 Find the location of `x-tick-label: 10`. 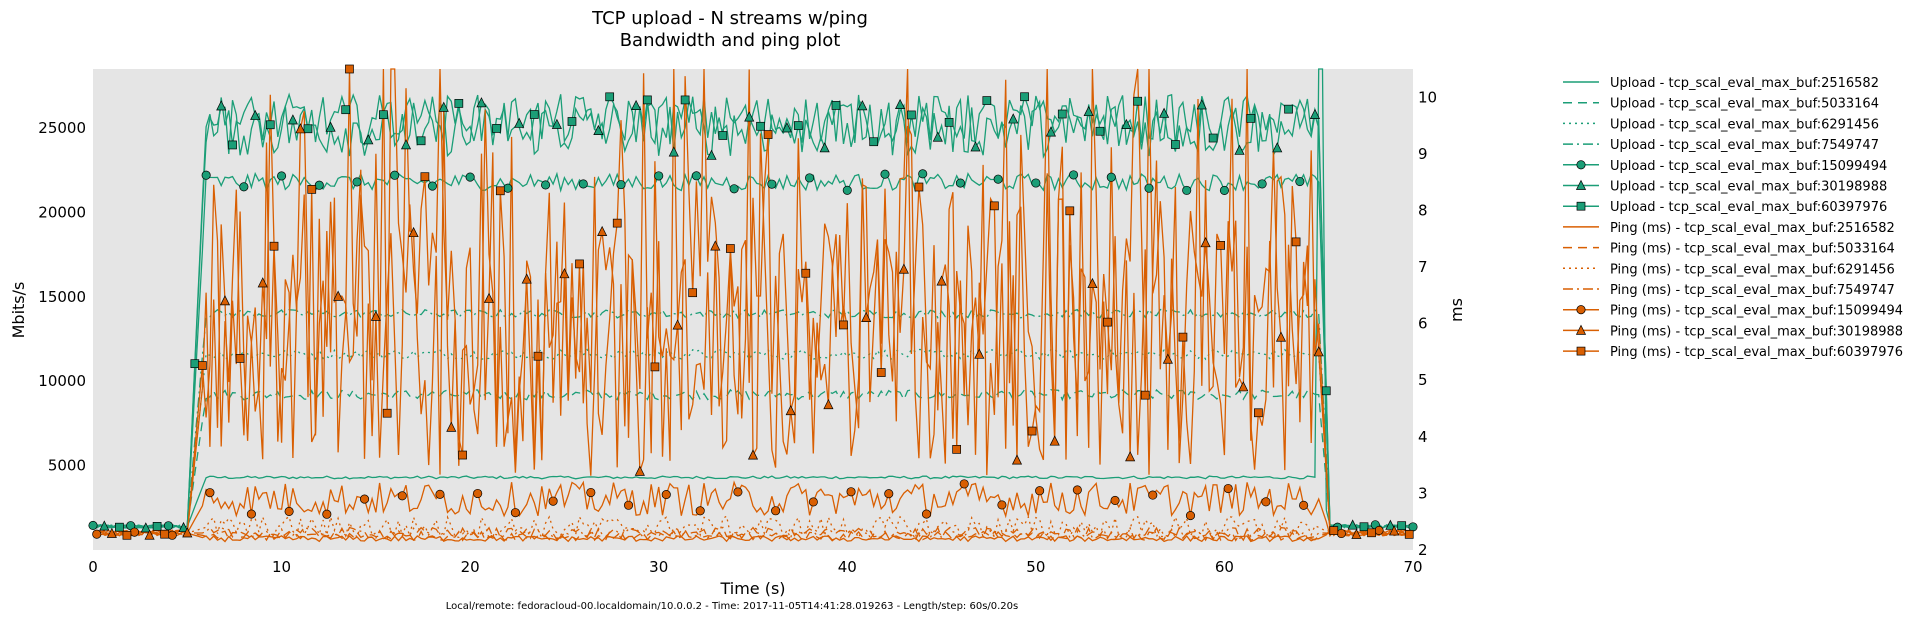

x-tick-label: 10 is located at coordinates (281, 567).